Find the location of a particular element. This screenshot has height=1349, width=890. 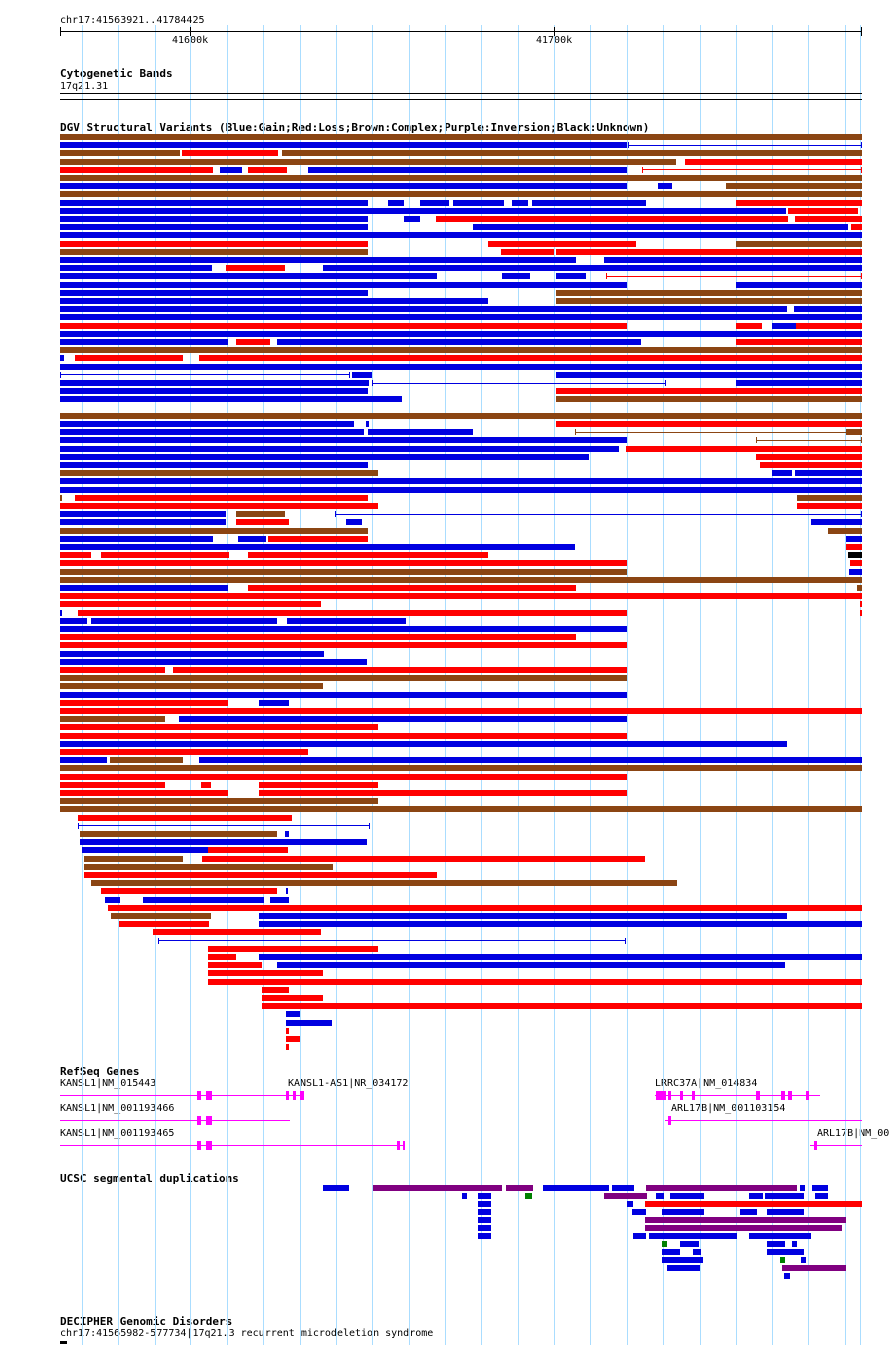

gene-label-lrrc37a: LRRC37A|NM_014834 is located at coordinates (706, 1083).